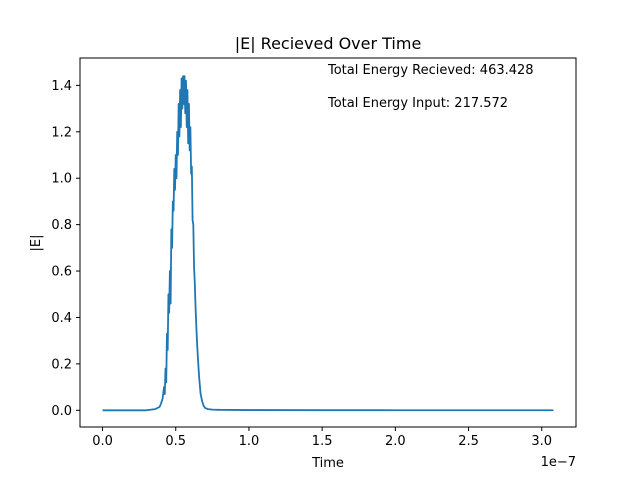 This screenshot has height=480, width=640. Describe the element at coordinates (61, 272) in the screenshot. I see `y-tick-label: 0.6` at that location.